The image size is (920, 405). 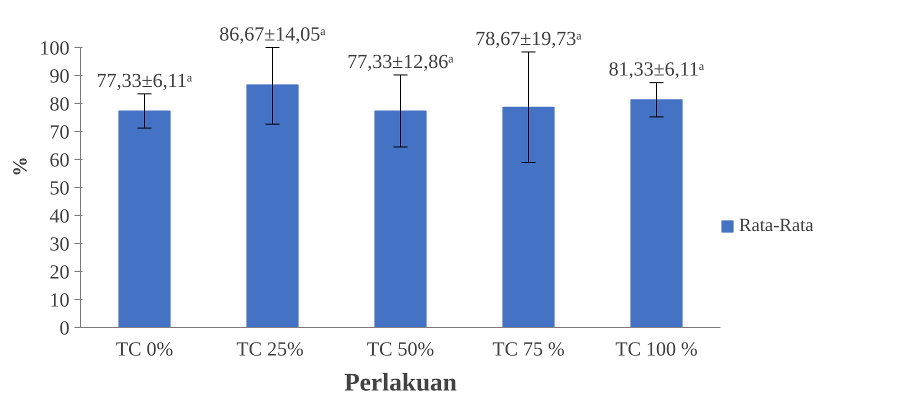 What do you see at coordinates (144, 81) in the screenshot?
I see `data-label: 77,33±6,11ᵃ` at bounding box center [144, 81].